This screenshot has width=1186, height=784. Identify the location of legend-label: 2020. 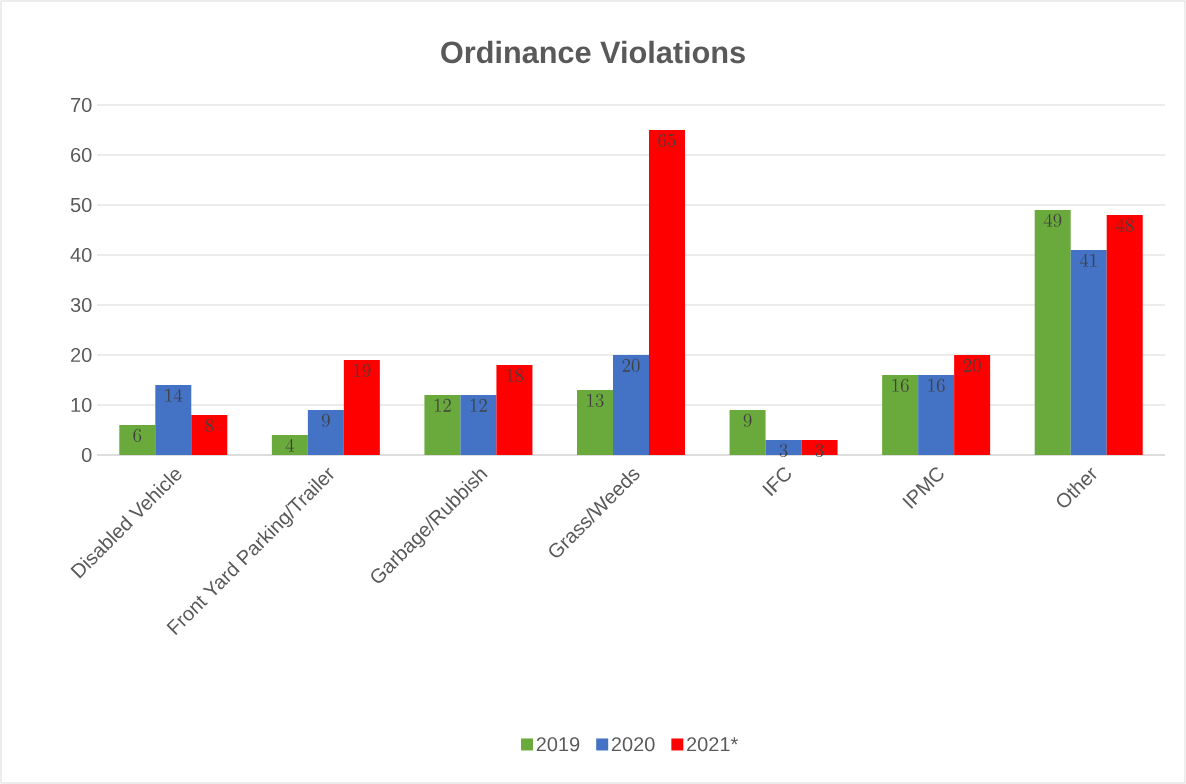
(633, 744).